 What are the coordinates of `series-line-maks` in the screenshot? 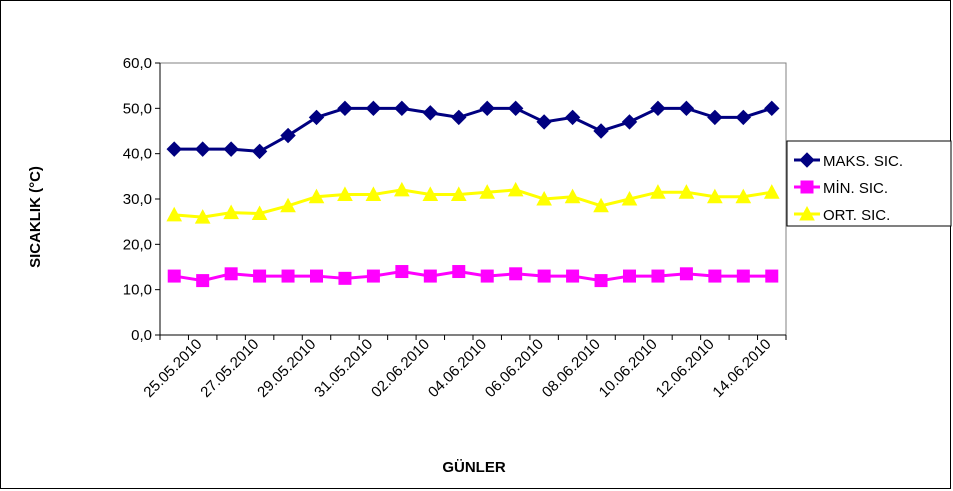 It's located at (473, 129).